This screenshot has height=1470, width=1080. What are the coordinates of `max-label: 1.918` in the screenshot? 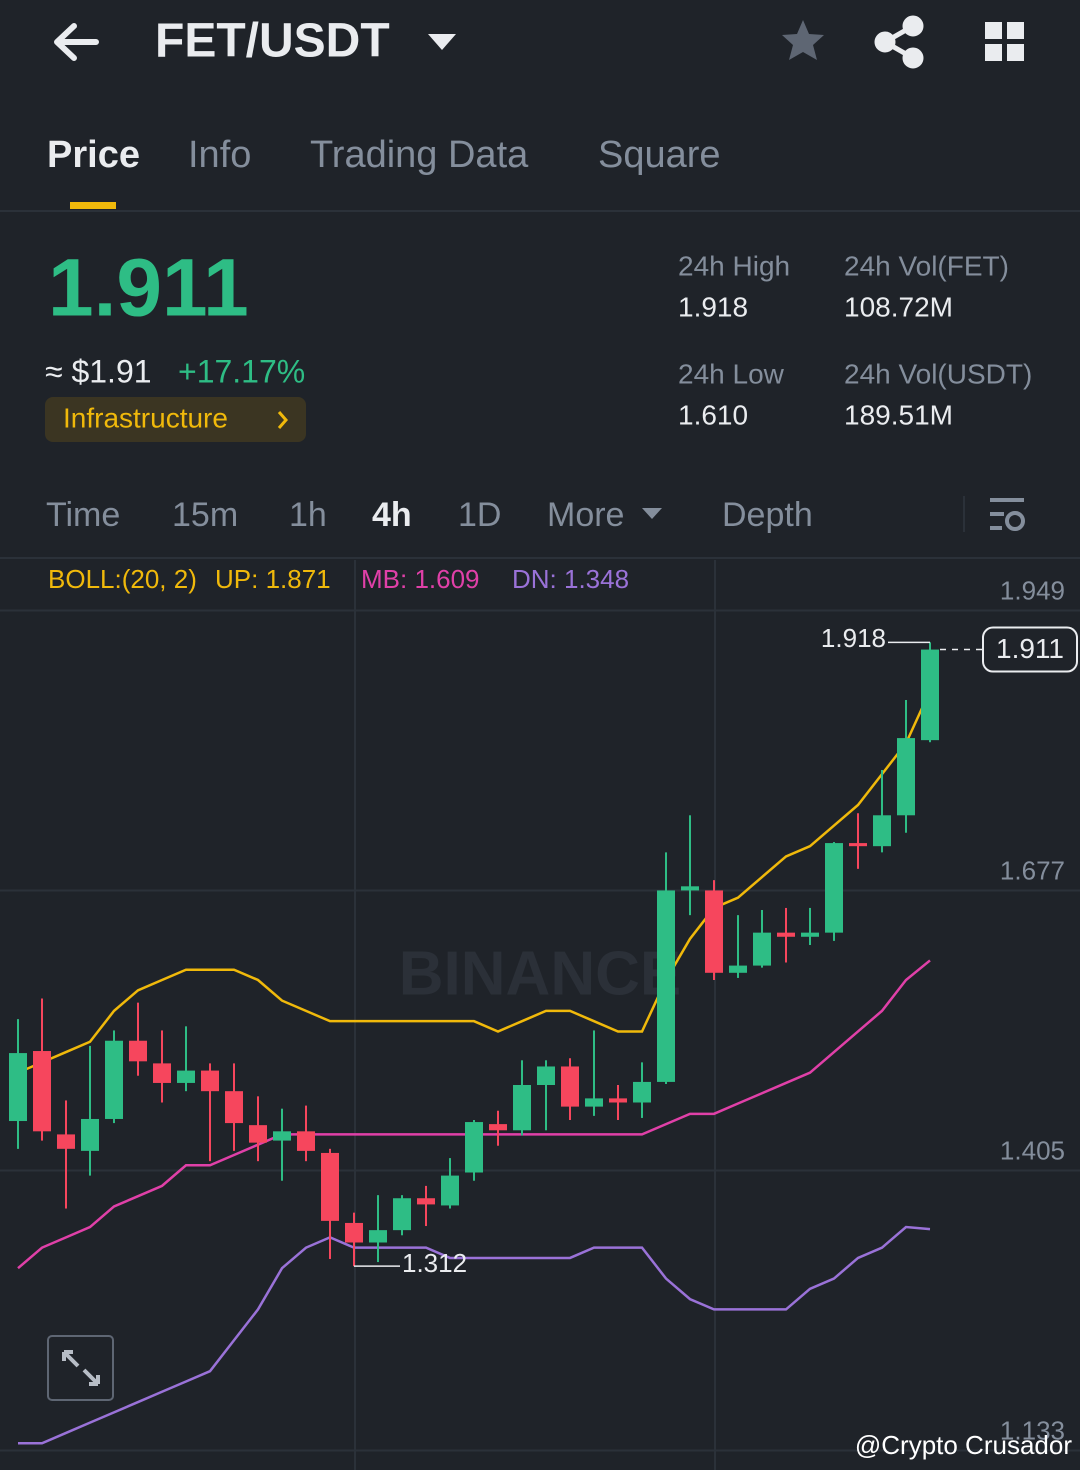 It's located at (853, 638).